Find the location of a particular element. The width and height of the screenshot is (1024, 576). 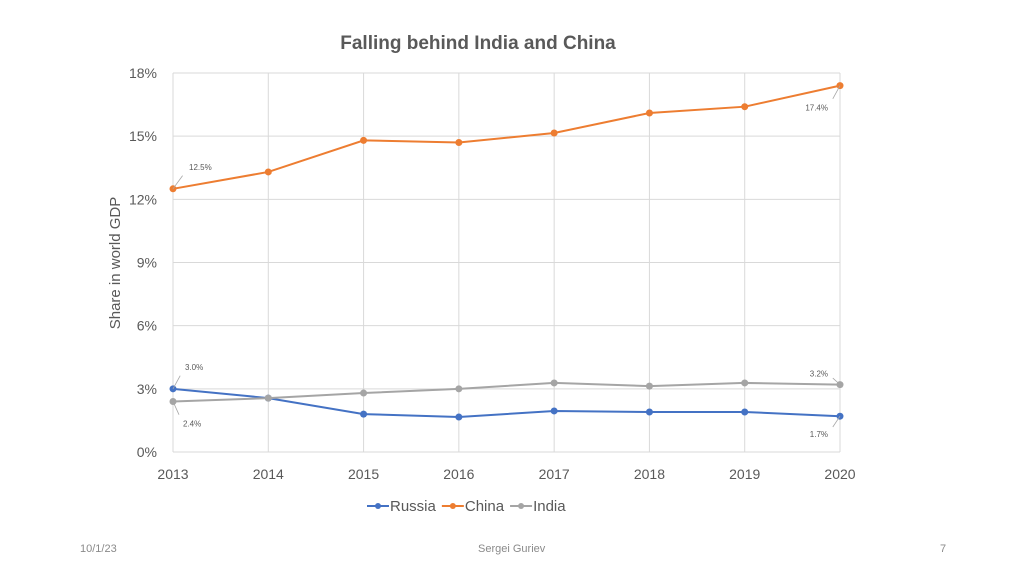

y-tick-label: 3% is located at coordinates (147, 389).